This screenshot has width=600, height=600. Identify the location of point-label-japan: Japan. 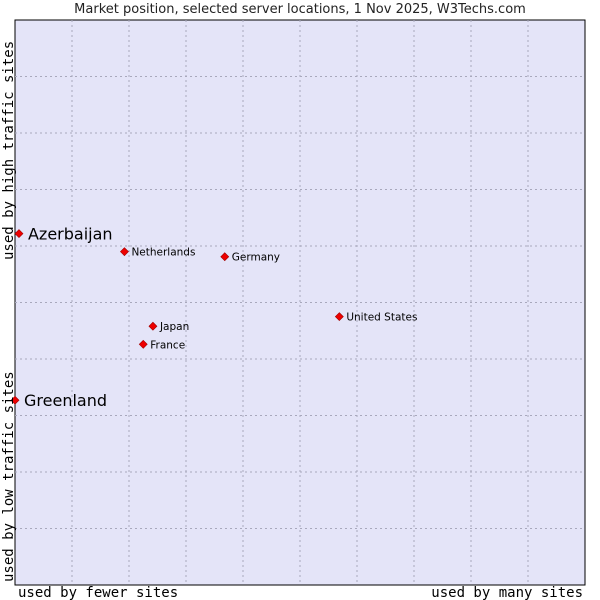
(174, 327).